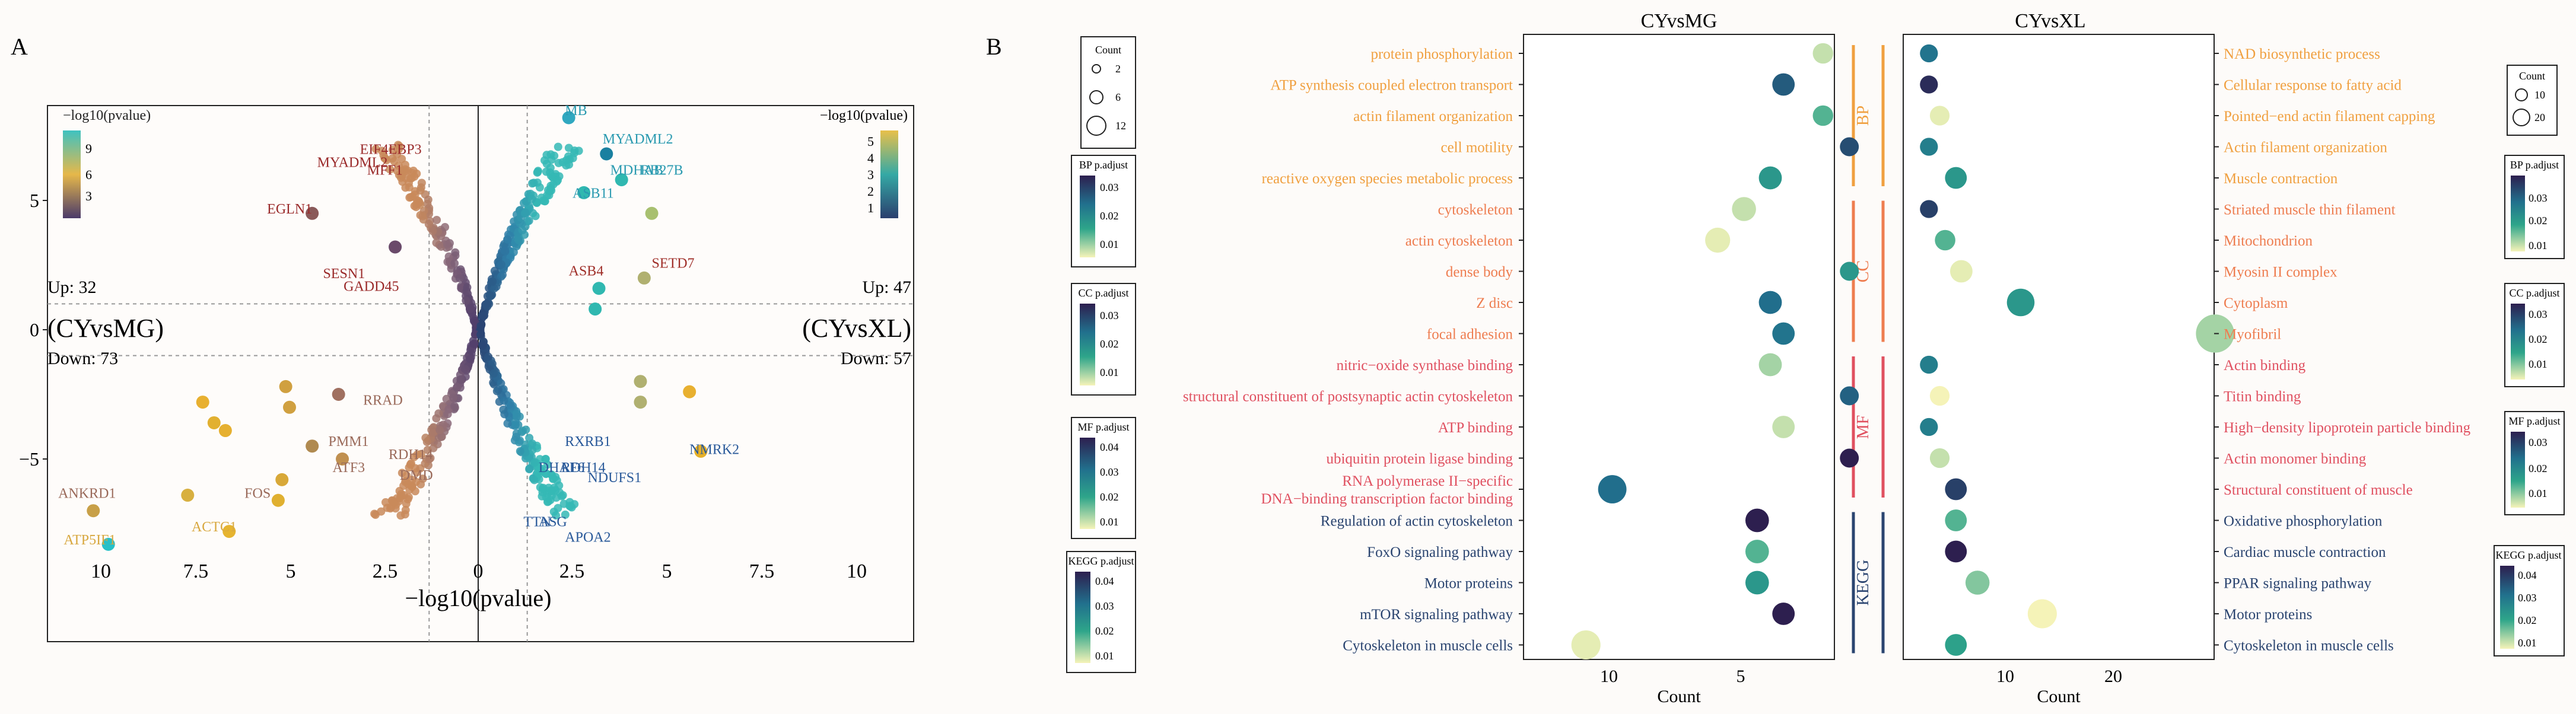 Image resolution: width=2576 pixels, height=714 pixels. What do you see at coordinates (2281, 272) in the screenshot?
I see `term-label: Myosin II complex` at bounding box center [2281, 272].